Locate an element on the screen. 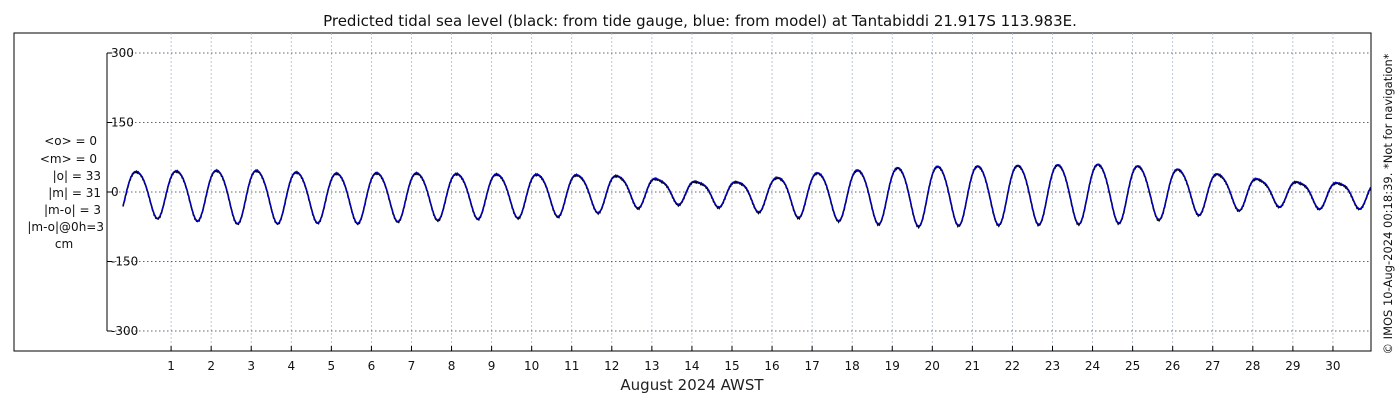 Image resolution: width=1400 pixels, height=400 pixels. x-axis-label: August 2024 AWST is located at coordinates (692, 385).